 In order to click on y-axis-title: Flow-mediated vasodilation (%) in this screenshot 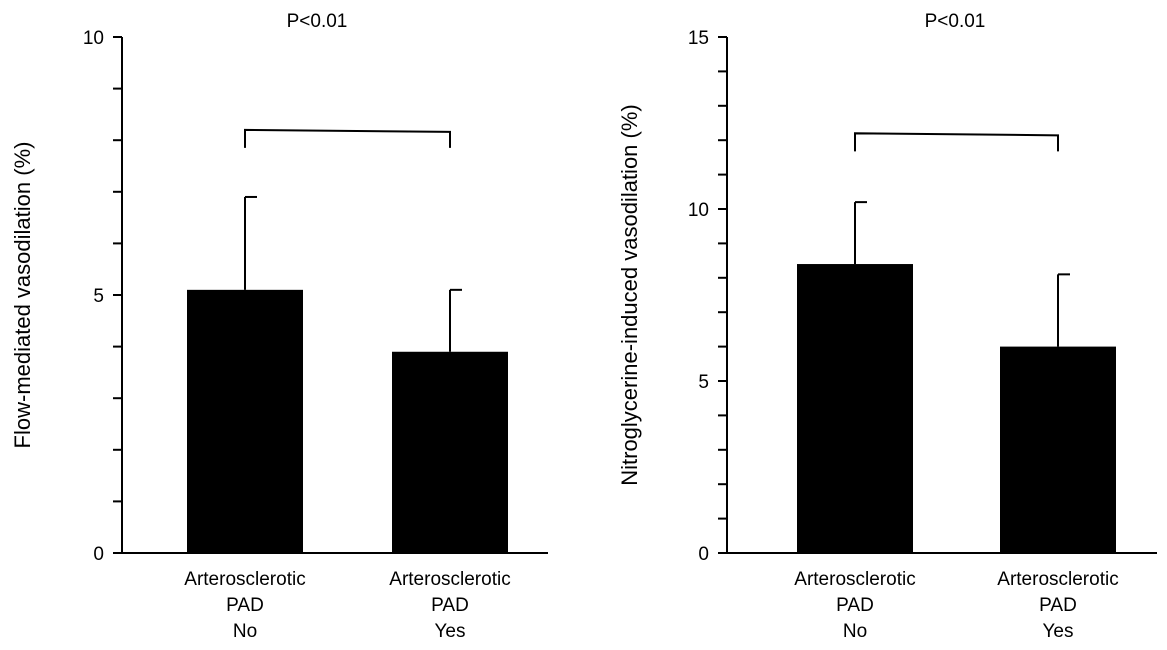, I will do `click(22, 295)`.